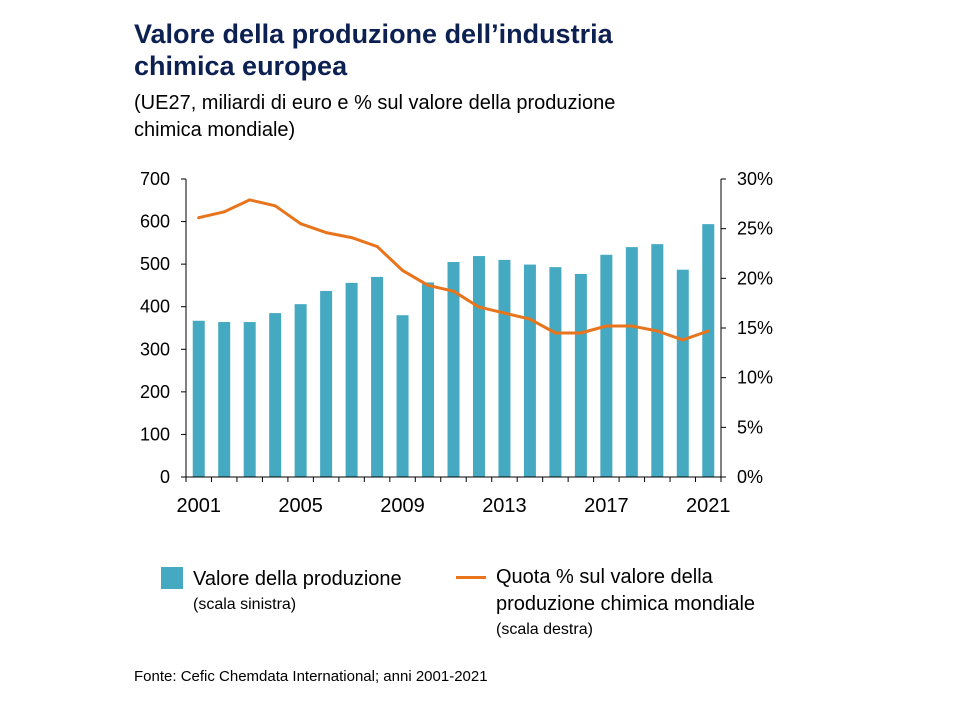 The image size is (960, 720). I want to click on bar-2005, so click(300, 390).